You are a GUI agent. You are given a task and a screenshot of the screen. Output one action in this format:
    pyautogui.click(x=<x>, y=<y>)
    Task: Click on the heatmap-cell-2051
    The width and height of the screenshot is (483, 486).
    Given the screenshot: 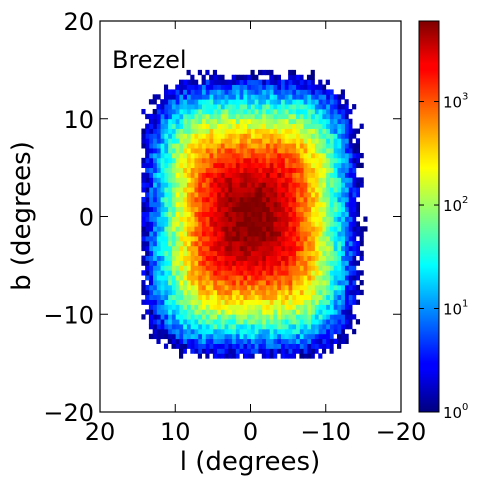 What is the action you would take?
    pyautogui.click(x=327, y=175)
    